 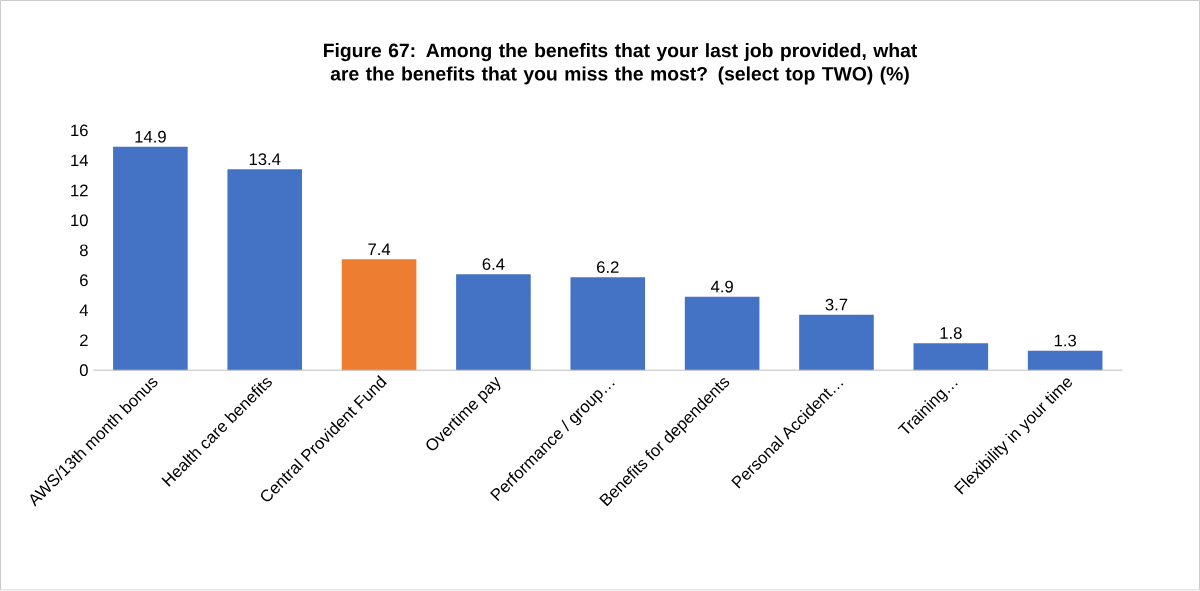 What do you see at coordinates (84, 310) in the screenshot?
I see `y-tick-label: 4` at bounding box center [84, 310].